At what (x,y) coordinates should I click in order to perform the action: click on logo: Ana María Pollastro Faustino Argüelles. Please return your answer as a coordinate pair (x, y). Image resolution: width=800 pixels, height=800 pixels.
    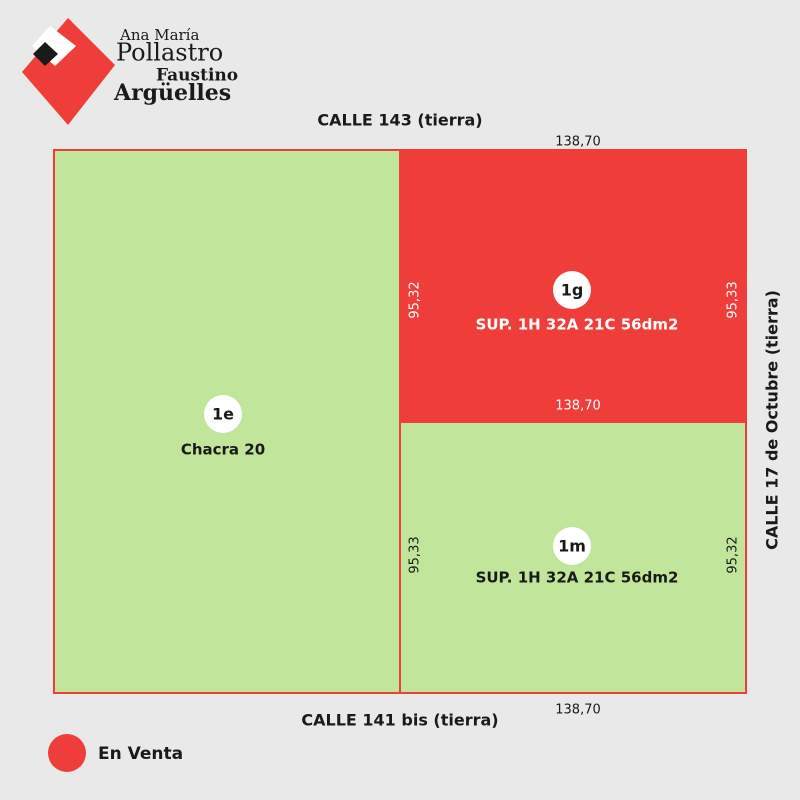
    Looking at the image, I should click on (130, 71).